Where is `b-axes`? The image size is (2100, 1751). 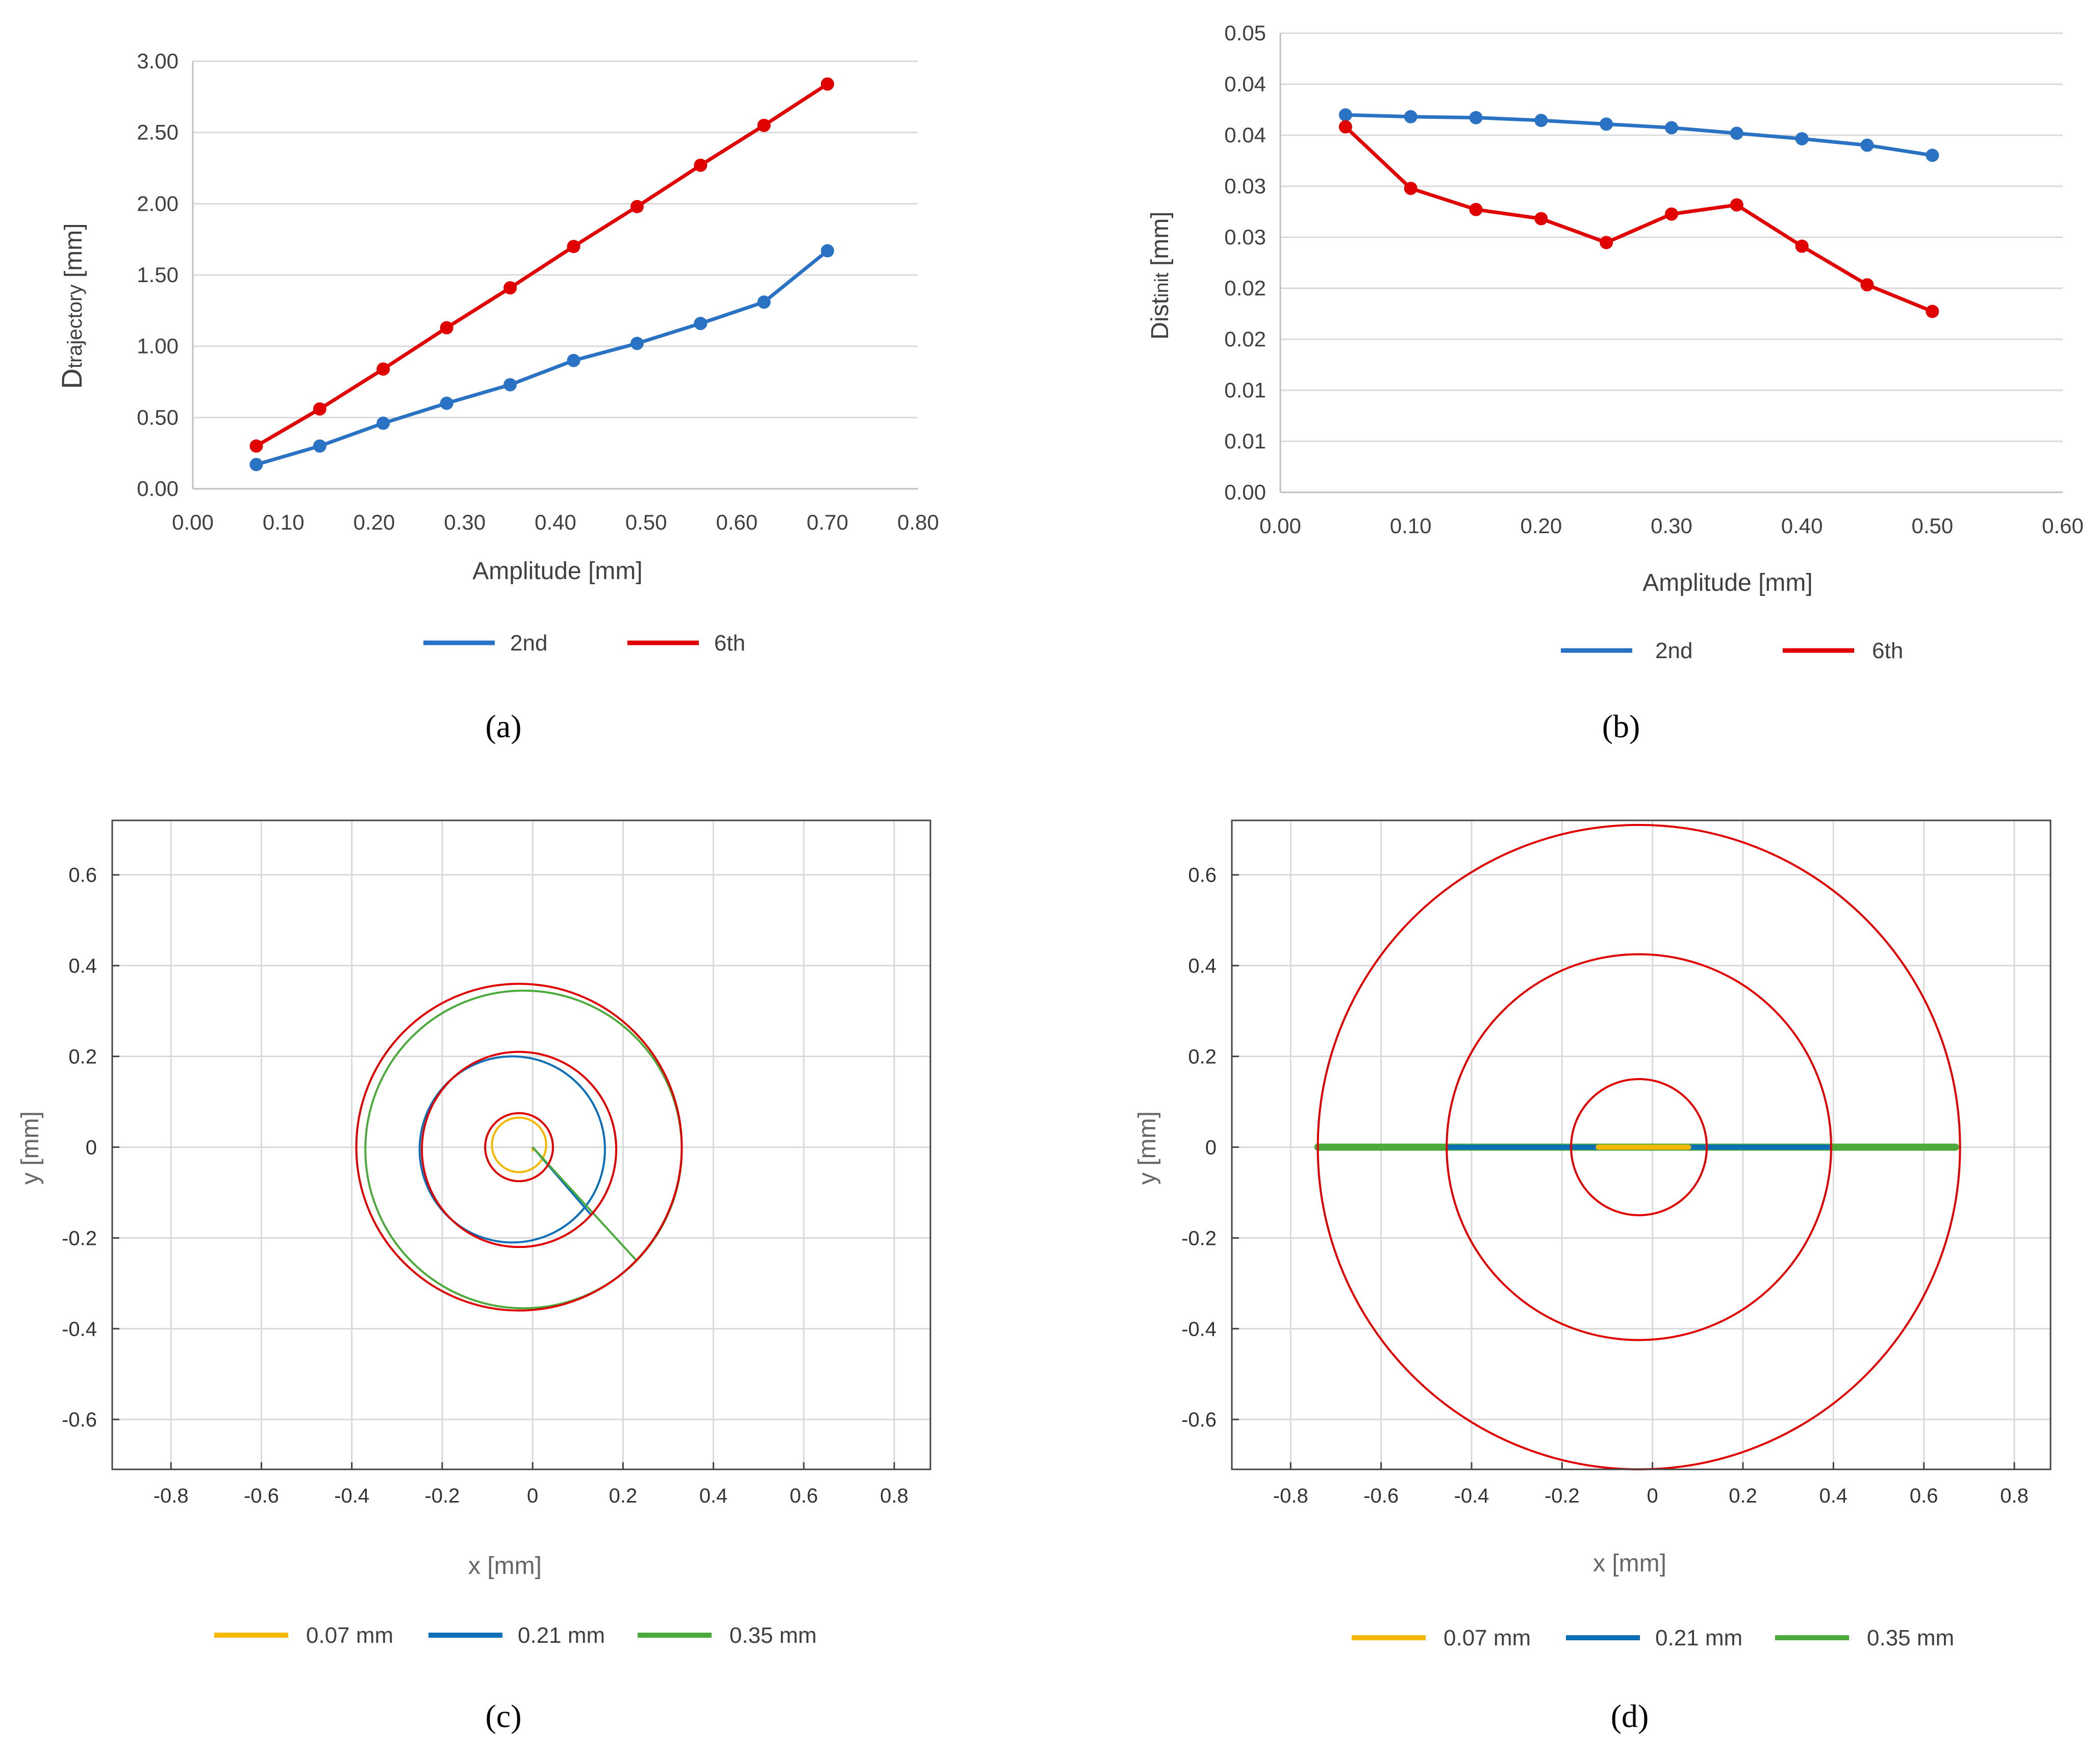
b-axes is located at coordinates (1671, 263).